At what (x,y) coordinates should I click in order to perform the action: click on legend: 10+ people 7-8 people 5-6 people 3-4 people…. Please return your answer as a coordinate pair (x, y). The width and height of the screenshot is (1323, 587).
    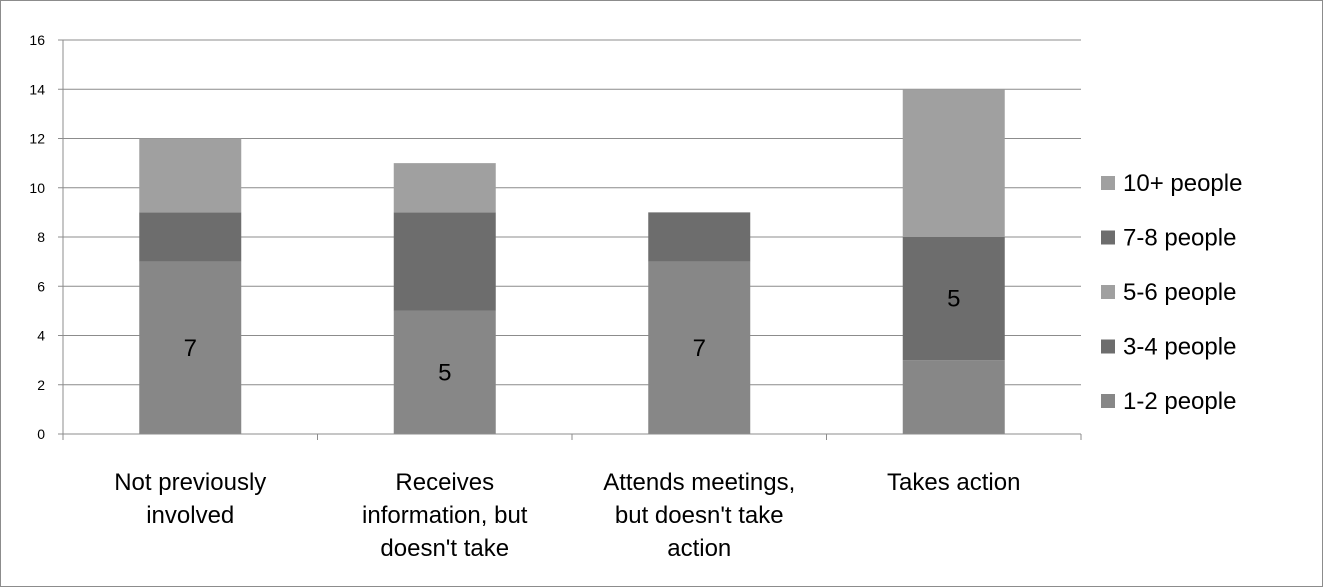
    Looking at the image, I should click on (1171, 292).